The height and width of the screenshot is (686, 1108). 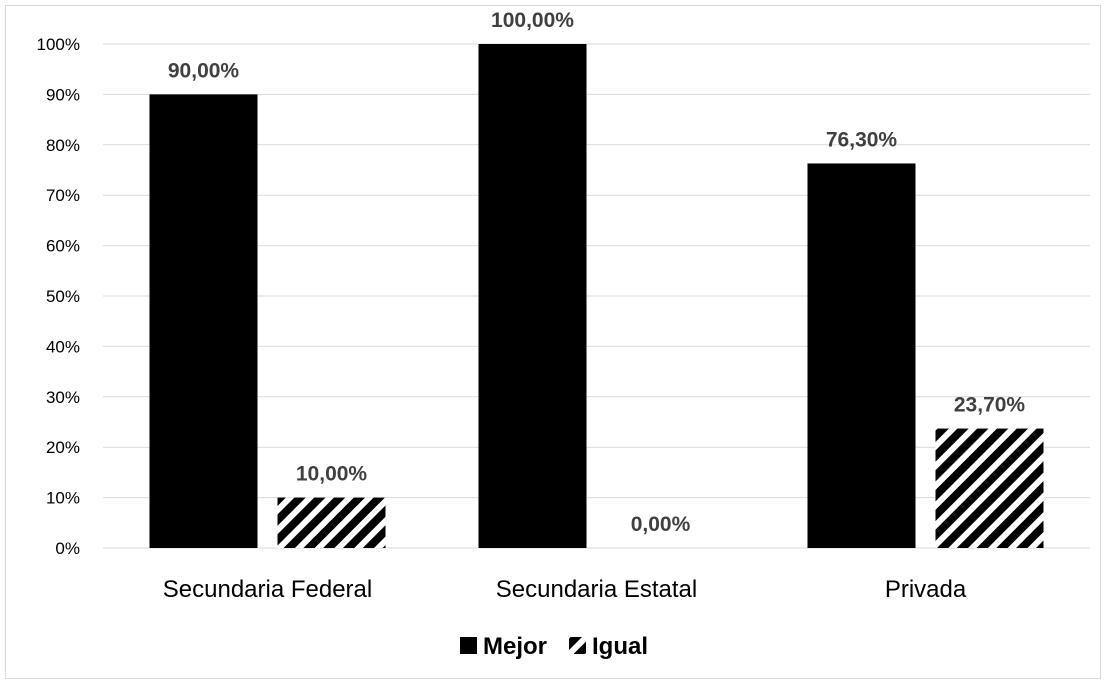 What do you see at coordinates (332, 474) in the screenshot?
I see `data-label: 10,00%` at bounding box center [332, 474].